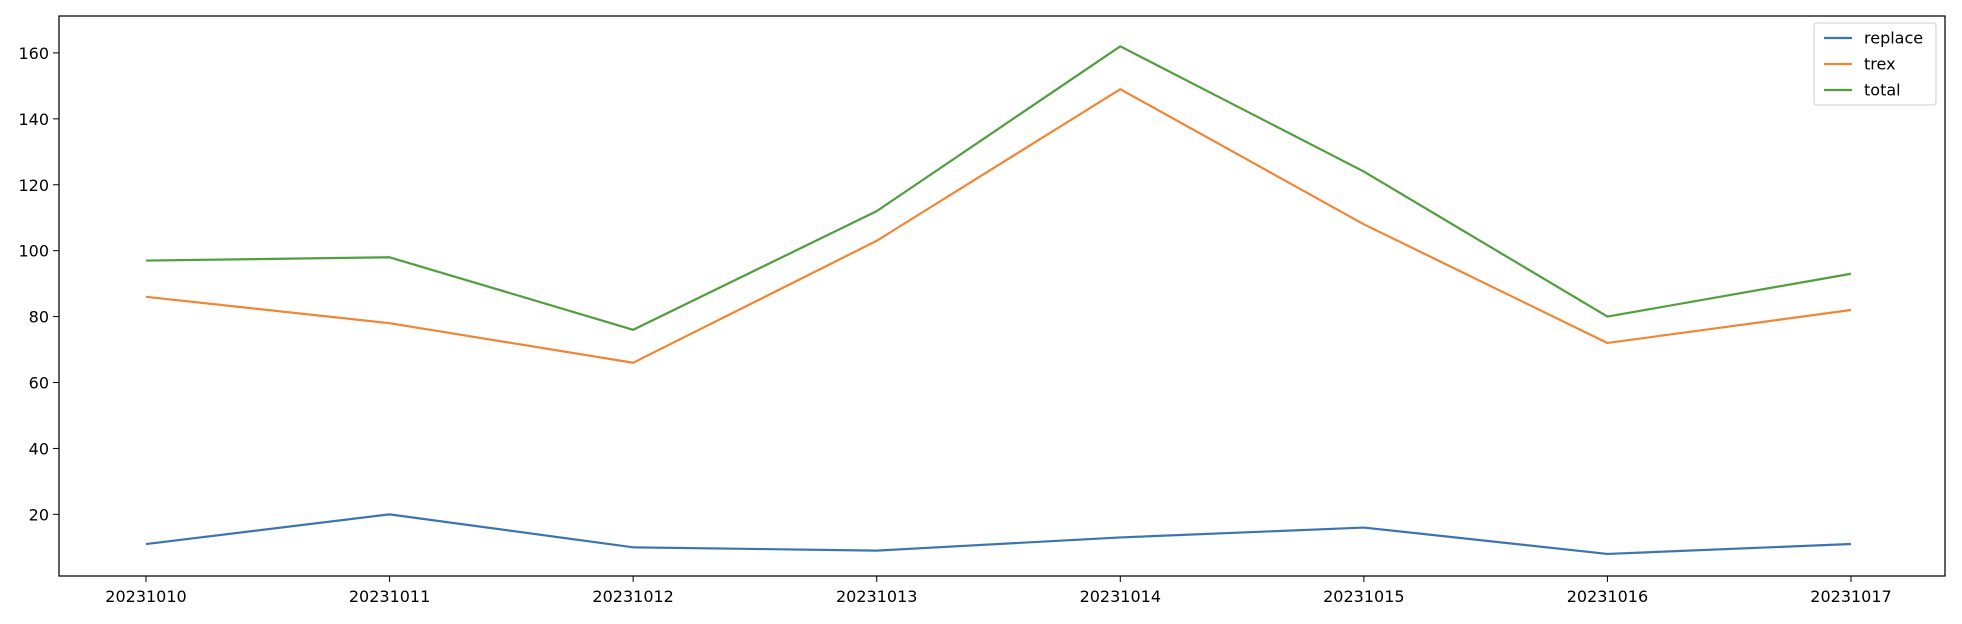  What do you see at coordinates (1893, 38) in the screenshot?
I see `legend-label-replace: replace` at bounding box center [1893, 38].